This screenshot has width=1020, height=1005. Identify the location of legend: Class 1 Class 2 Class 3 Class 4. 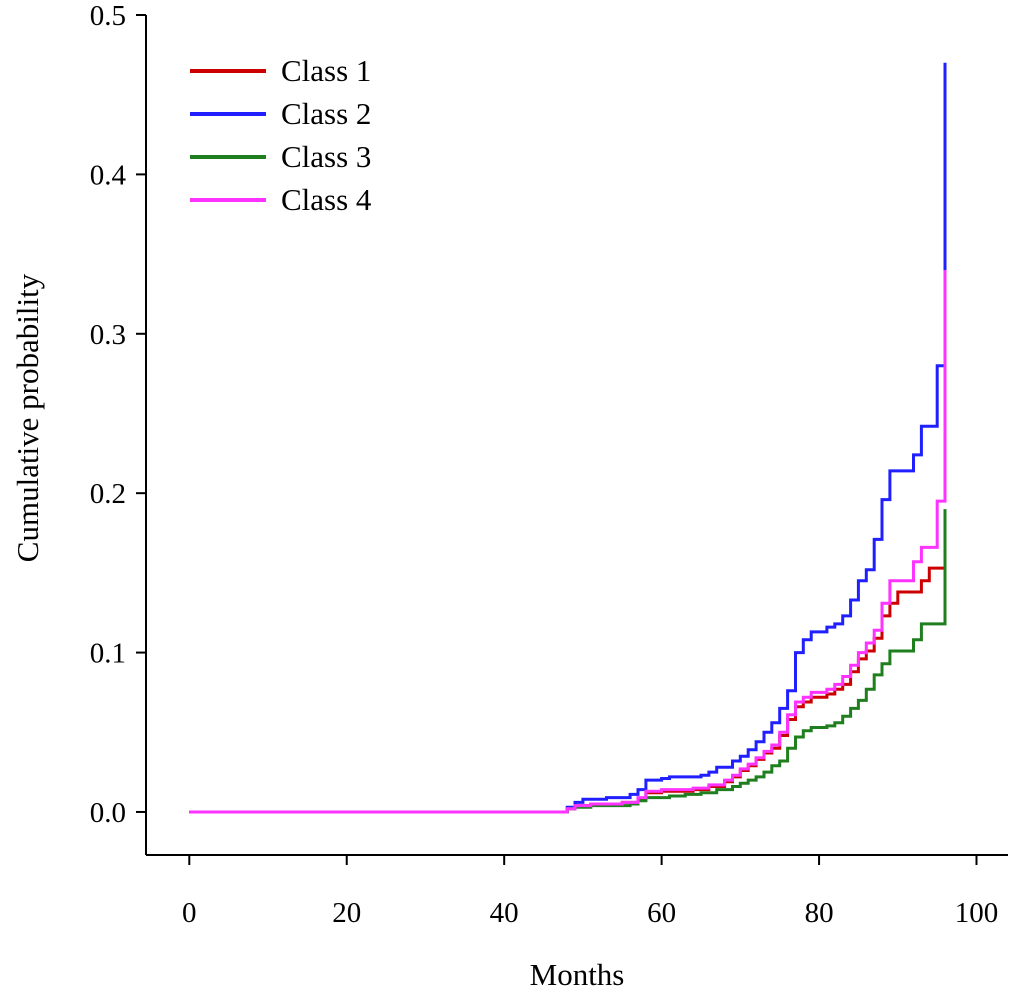
(281, 135).